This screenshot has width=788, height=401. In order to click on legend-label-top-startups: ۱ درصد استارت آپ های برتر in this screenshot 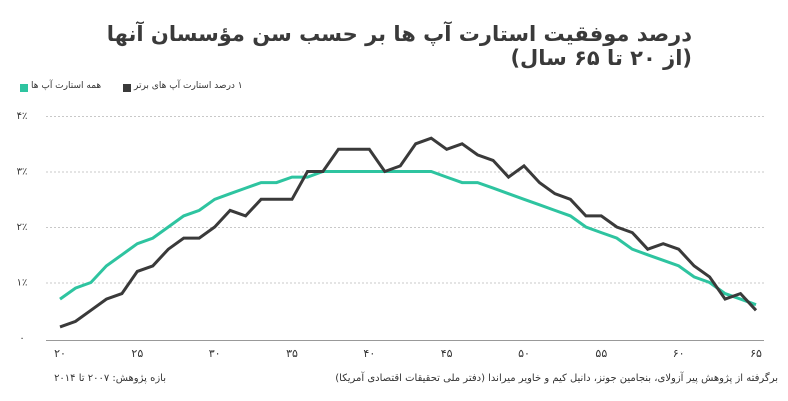, I will do `click(188, 86)`.